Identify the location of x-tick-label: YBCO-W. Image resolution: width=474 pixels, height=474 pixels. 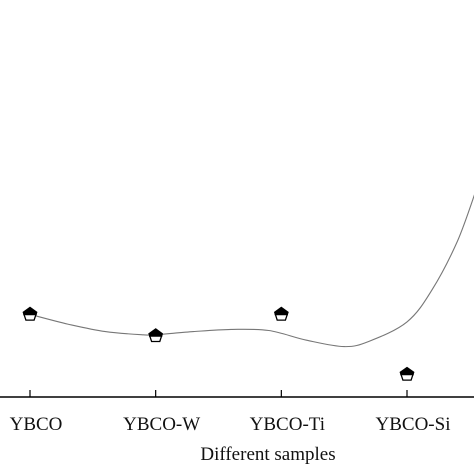
(161, 424).